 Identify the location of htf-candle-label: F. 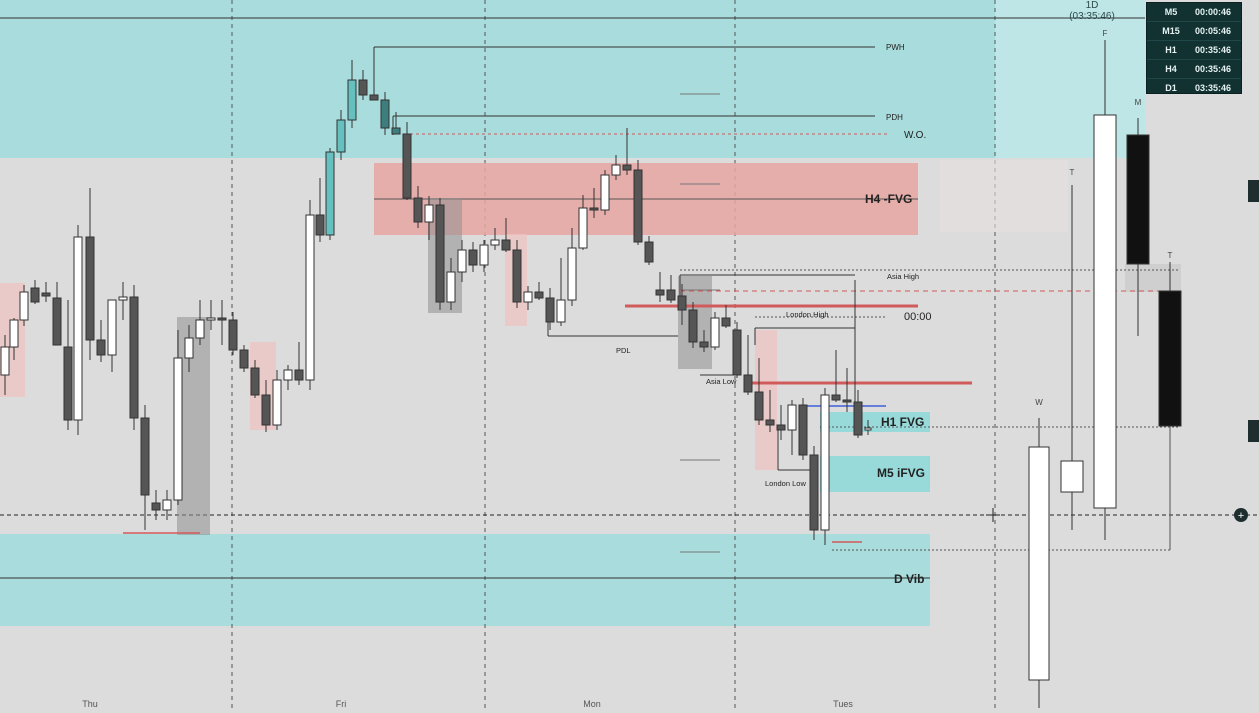
(1105, 33).